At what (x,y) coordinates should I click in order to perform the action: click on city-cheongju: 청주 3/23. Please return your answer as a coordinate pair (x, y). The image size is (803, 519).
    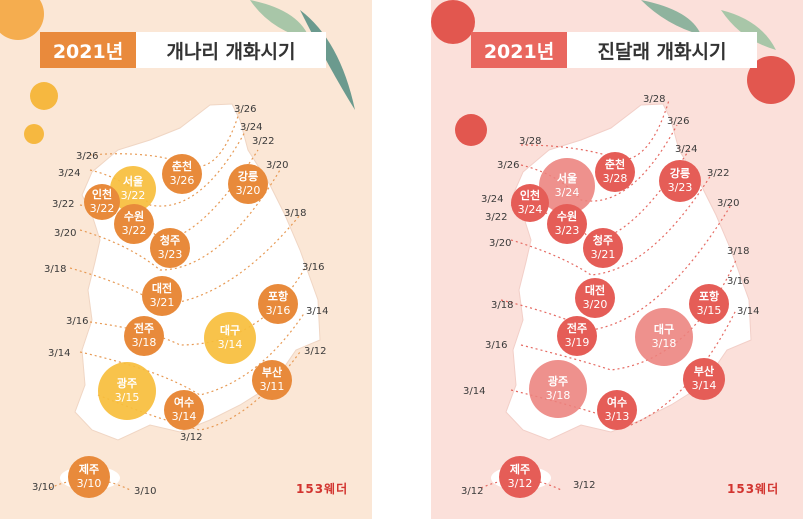
    Looking at the image, I should click on (170, 248).